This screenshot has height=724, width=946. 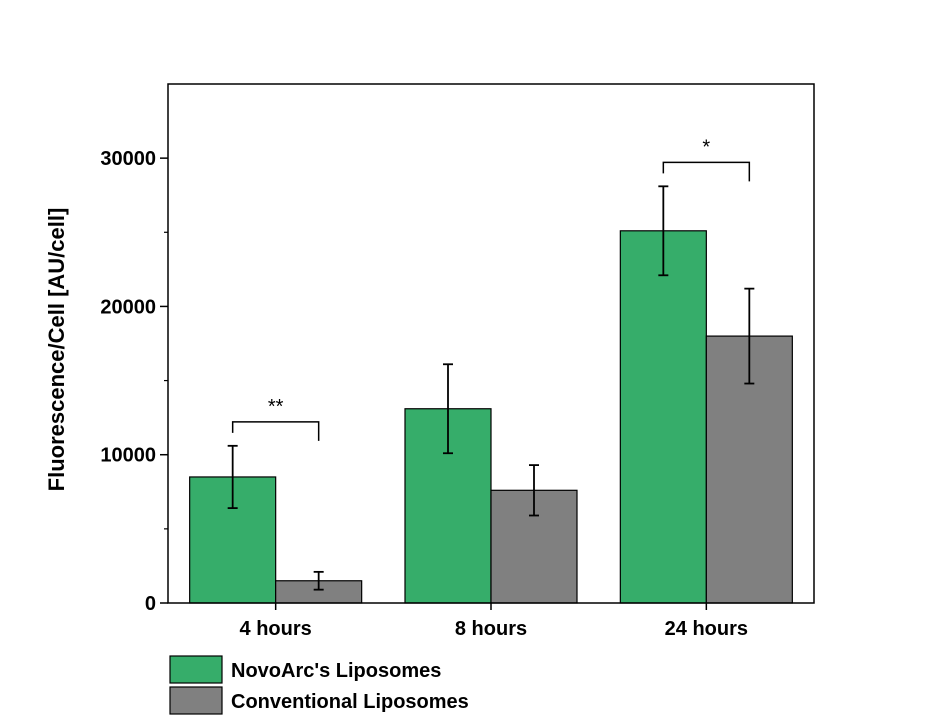 What do you see at coordinates (350, 702) in the screenshot?
I see `legend-label: Conventional Liposomes` at bounding box center [350, 702].